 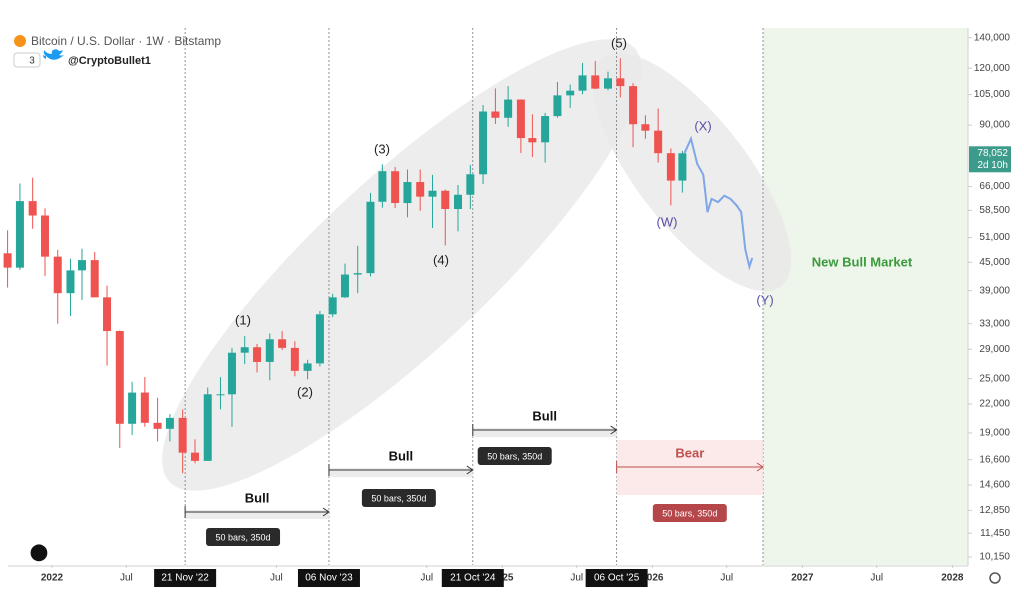 What do you see at coordinates (619, 42) in the screenshot?
I see `wave-label: (5)` at bounding box center [619, 42].